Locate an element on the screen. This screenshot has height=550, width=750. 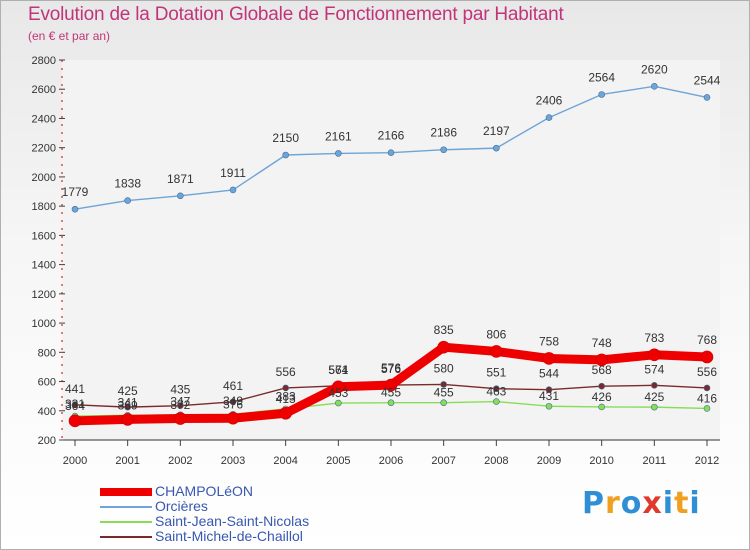
data-label: 2166 is located at coordinates (391, 136).